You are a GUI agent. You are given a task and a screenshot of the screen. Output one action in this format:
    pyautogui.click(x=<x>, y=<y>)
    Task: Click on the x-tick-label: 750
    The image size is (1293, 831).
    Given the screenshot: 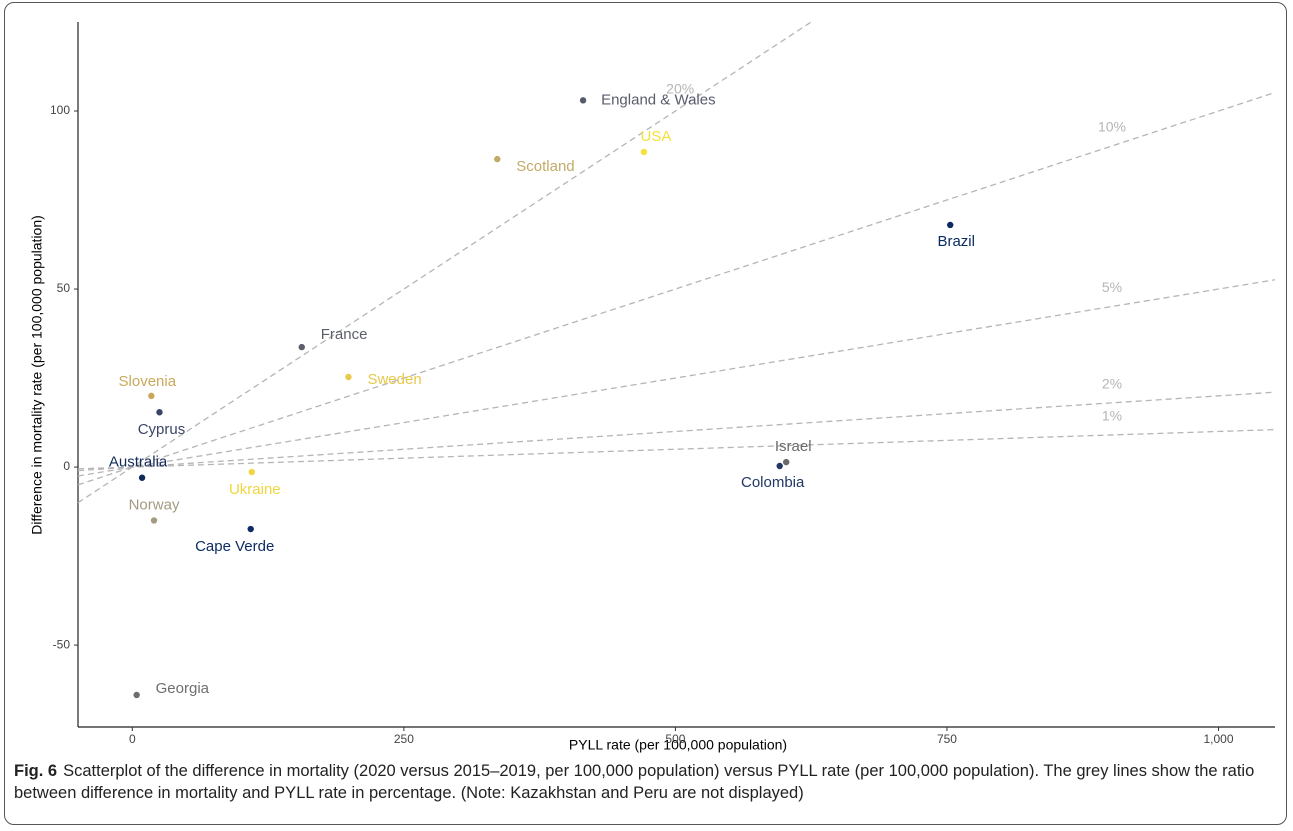 What is the action you would take?
    pyautogui.click(x=947, y=739)
    